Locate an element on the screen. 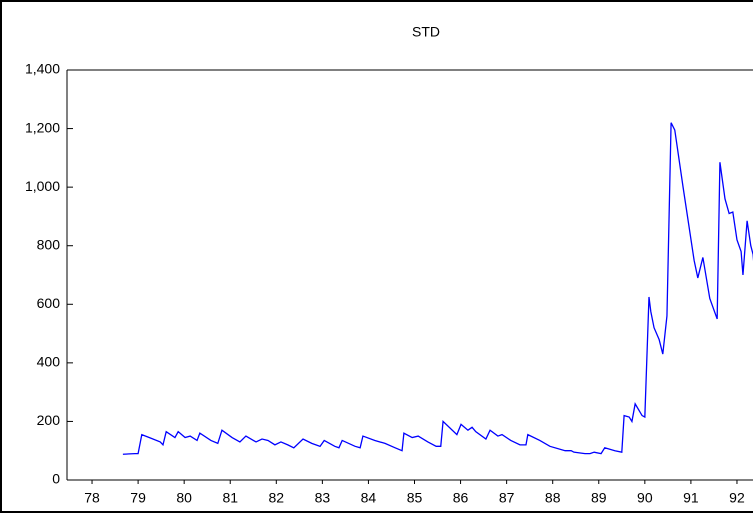  chart-title: STD is located at coordinates (426, 32).